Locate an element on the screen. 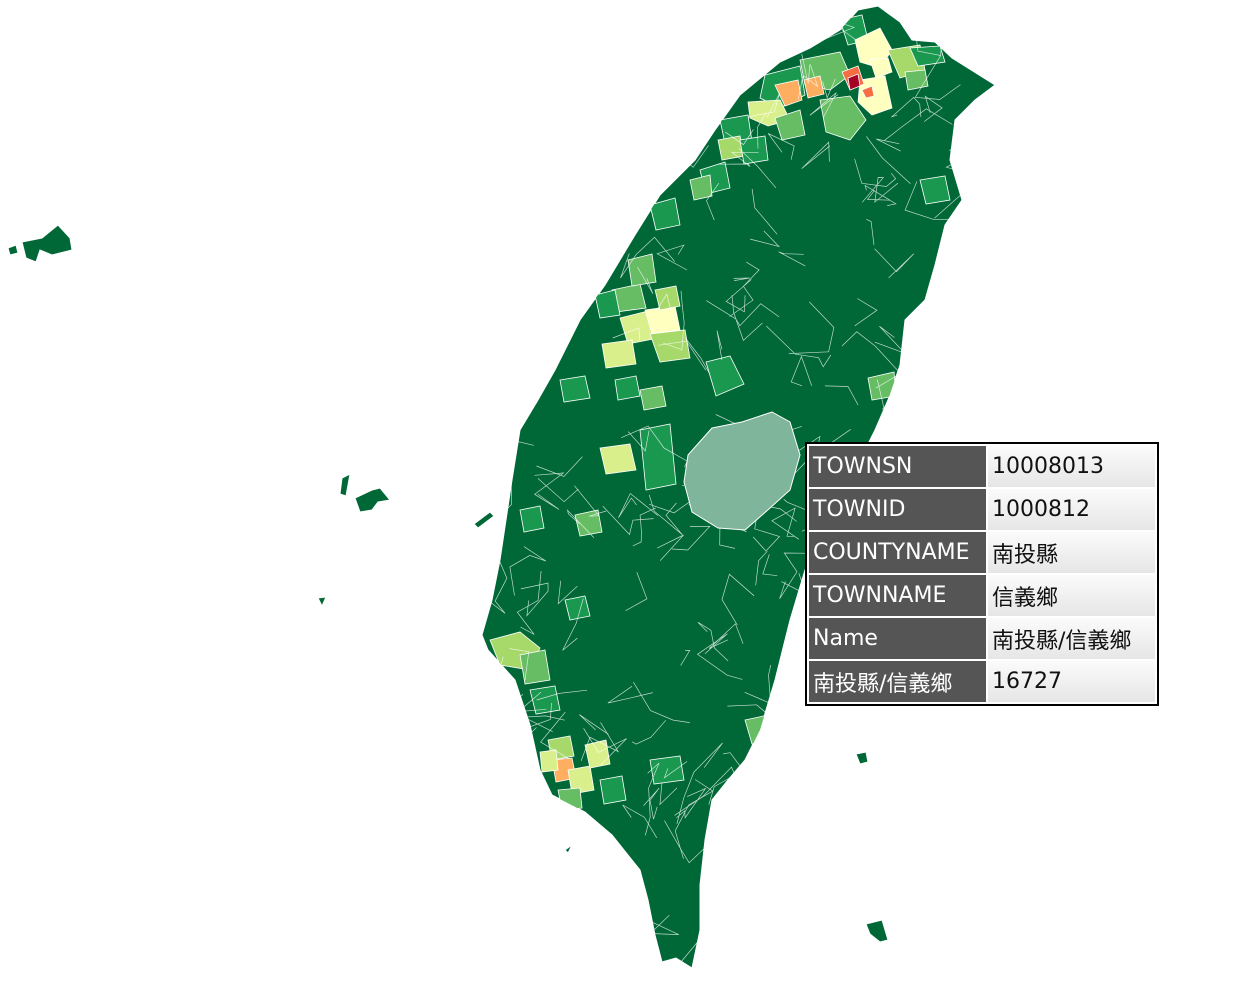 The width and height of the screenshot is (1236, 1008). green-island is located at coordinates (862, 758).